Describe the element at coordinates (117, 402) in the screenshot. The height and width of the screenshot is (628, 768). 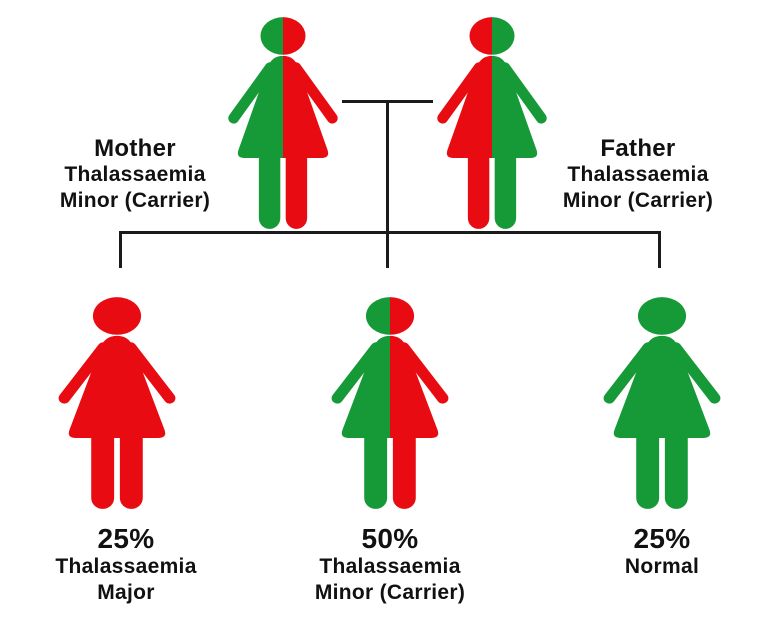
I see `child-major-person-icon` at that location.